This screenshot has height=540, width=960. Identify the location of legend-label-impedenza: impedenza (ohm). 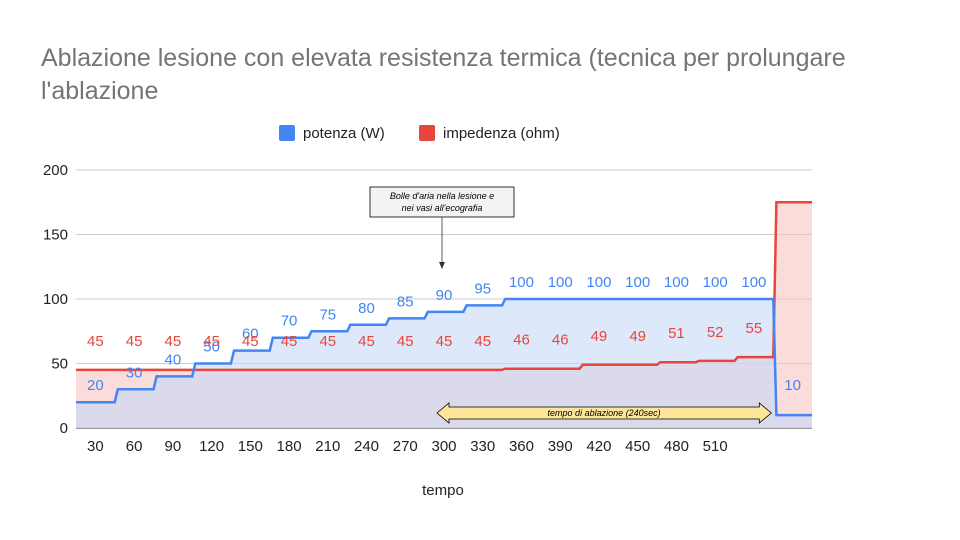
(501, 133).